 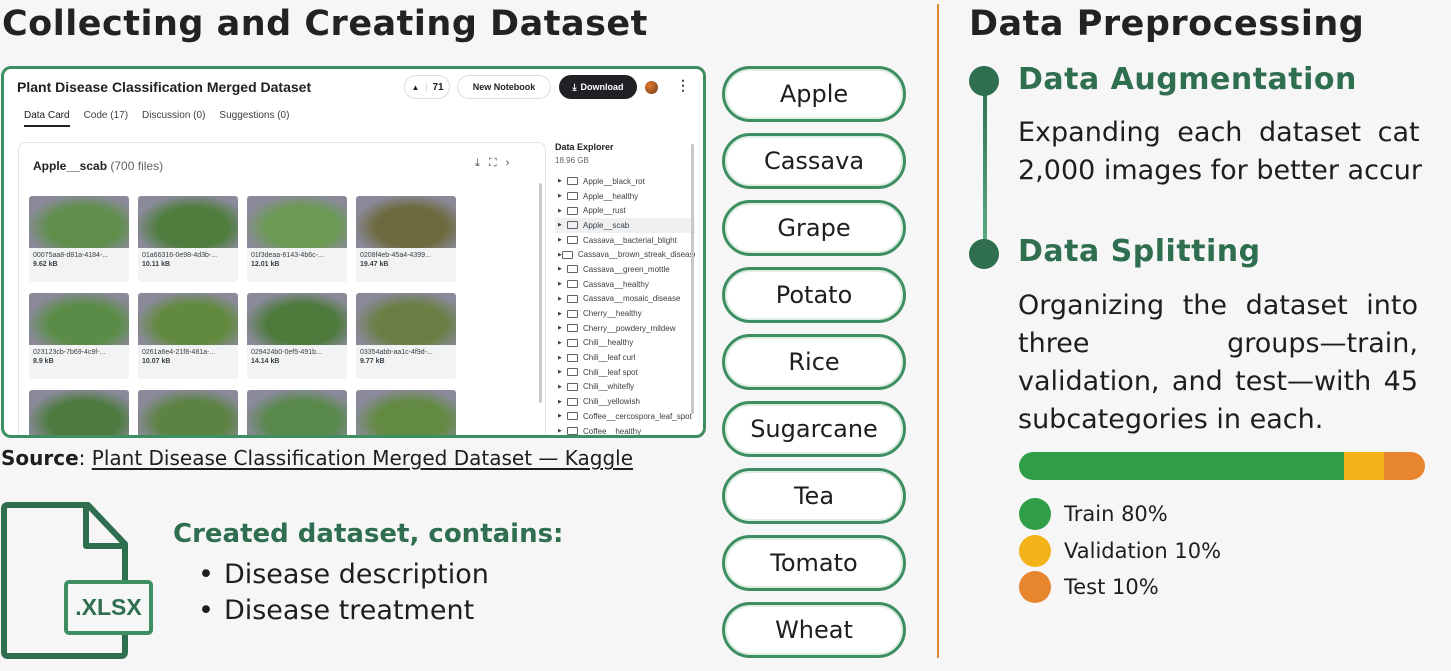 I want to click on explorer-folder: ▶ Apple__scab, so click(x=625, y=225).